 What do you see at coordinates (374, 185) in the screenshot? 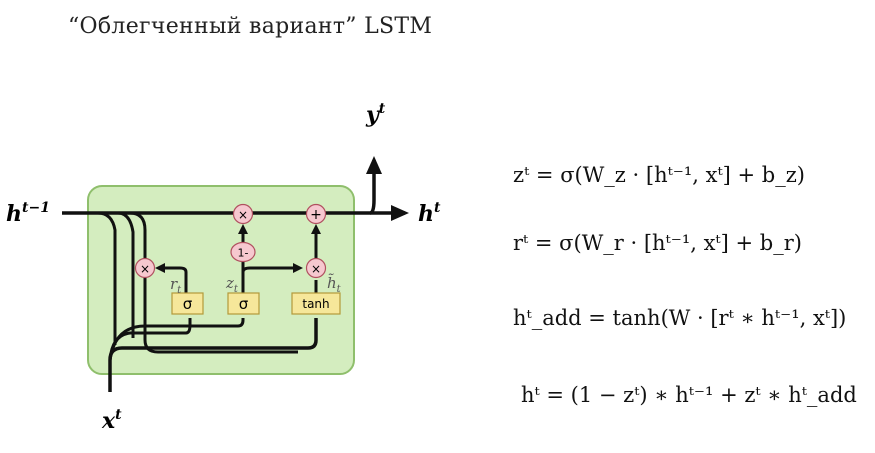
I see `y-output-line` at bounding box center [374, 185].